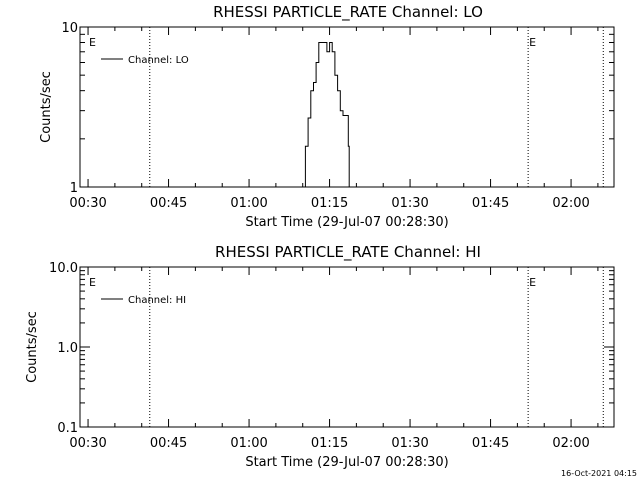 This screenshot has width=640, height=480. Describe the element at coordinates (248, 203) in the screenshot. I see `panel-lo-x-tick-label: 01:00` at that location.